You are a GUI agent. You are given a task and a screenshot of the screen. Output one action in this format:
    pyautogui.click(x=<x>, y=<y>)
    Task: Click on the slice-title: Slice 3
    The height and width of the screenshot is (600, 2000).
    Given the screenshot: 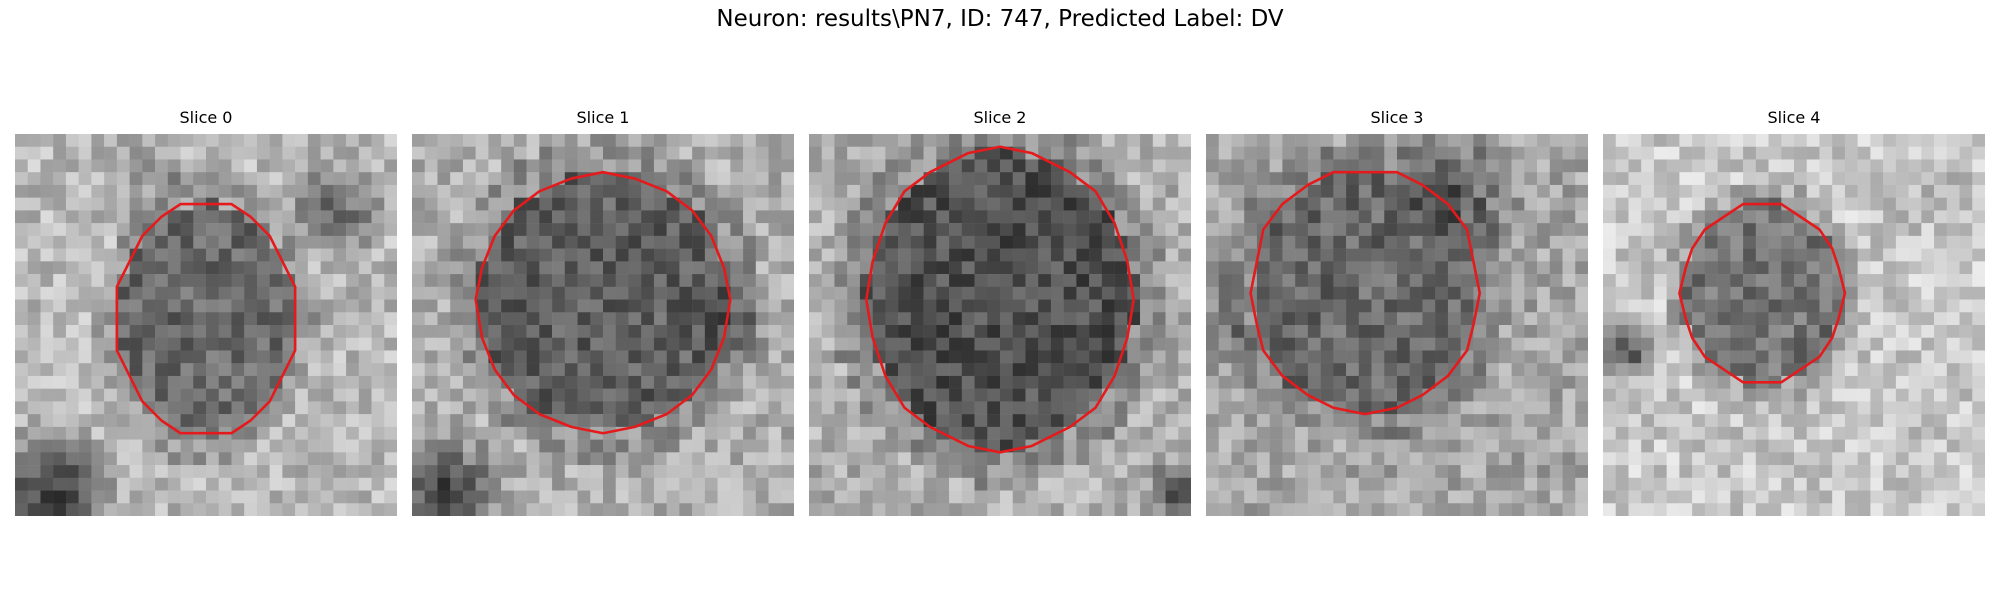 What is the action you would take?
    pyautogui.click(x=1397, y=117)
    